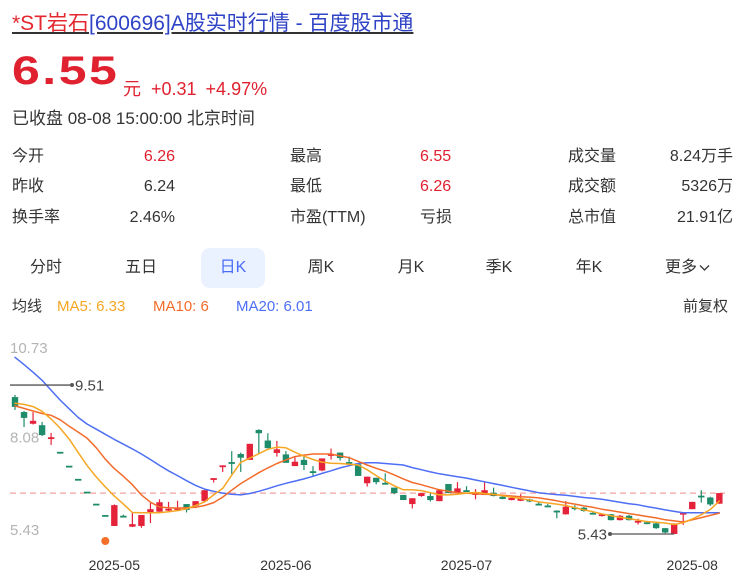 The width and height of the screenshot is (750, 579). I want to click on stat-value-pe-ttm: 亏损, so click(436, 217).